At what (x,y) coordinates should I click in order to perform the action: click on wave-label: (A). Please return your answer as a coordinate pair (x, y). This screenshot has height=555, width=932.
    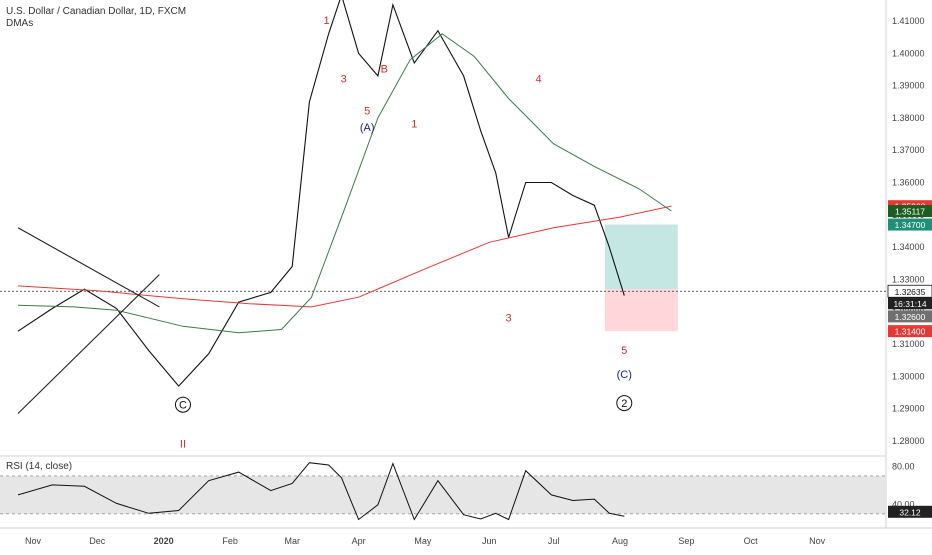
    Looking at the image, I should click on (367, 128).